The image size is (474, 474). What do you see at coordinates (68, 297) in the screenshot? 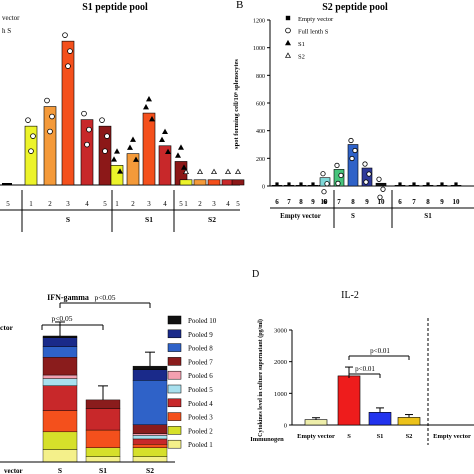
I see `panel-c-title: IFN-gamma` at bounding box center [68, 297].